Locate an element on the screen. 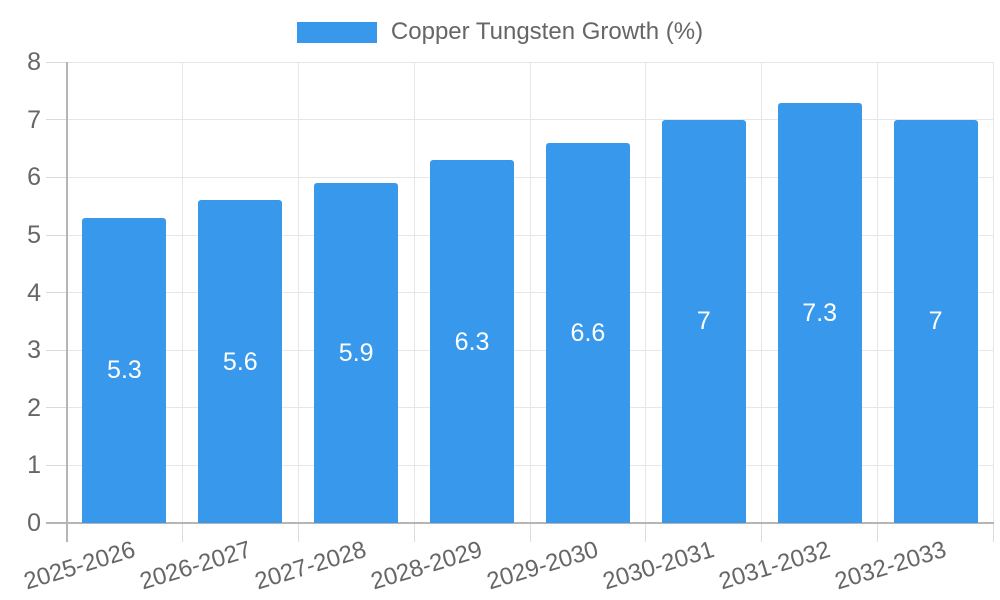 The height and width of the screenshot is (600, 1000). x-axis-category-label: 2030-2031 is located at coordinates (658, 566).